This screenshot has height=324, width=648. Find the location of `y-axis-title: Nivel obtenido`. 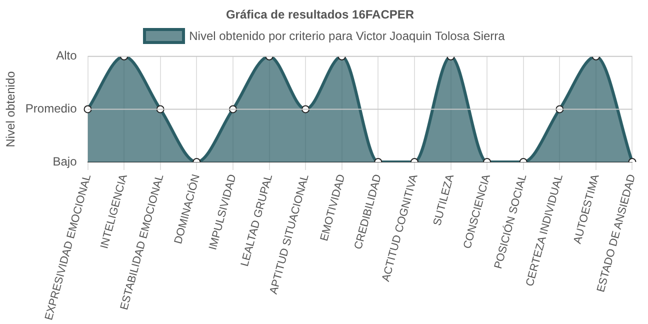

y-axis-title: Nivel obtenido is located at coordinates (11, 109).